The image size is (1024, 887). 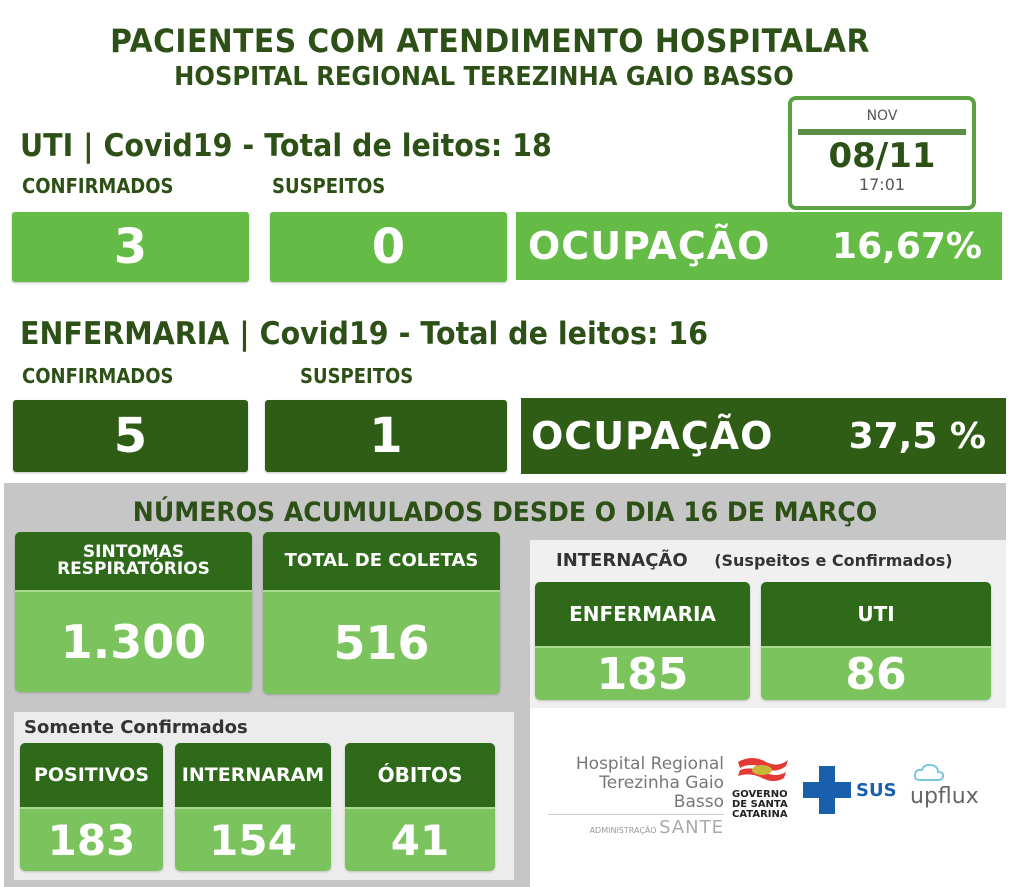 What do you see at coordinates (253, 839) in the screenshot?
I see `internaram-value: 154` at bounding box center [253, 839].